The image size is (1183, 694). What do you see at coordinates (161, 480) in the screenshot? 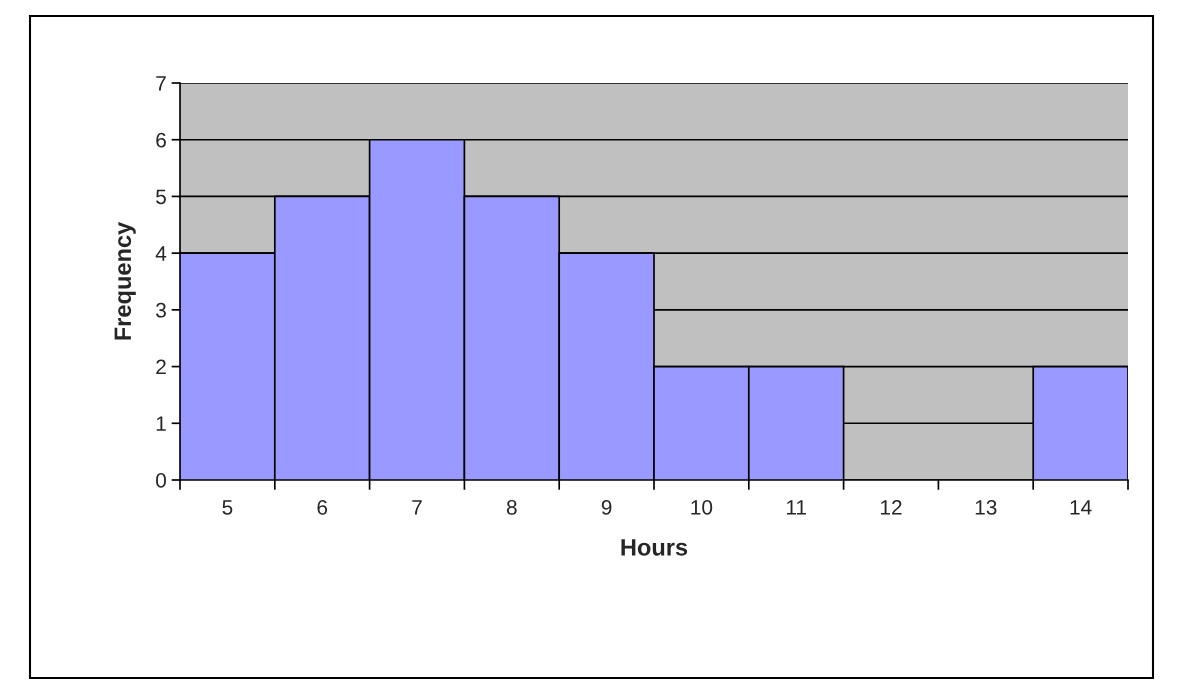
I see `y-tick-label: 0` at bounding box center [161, 480].